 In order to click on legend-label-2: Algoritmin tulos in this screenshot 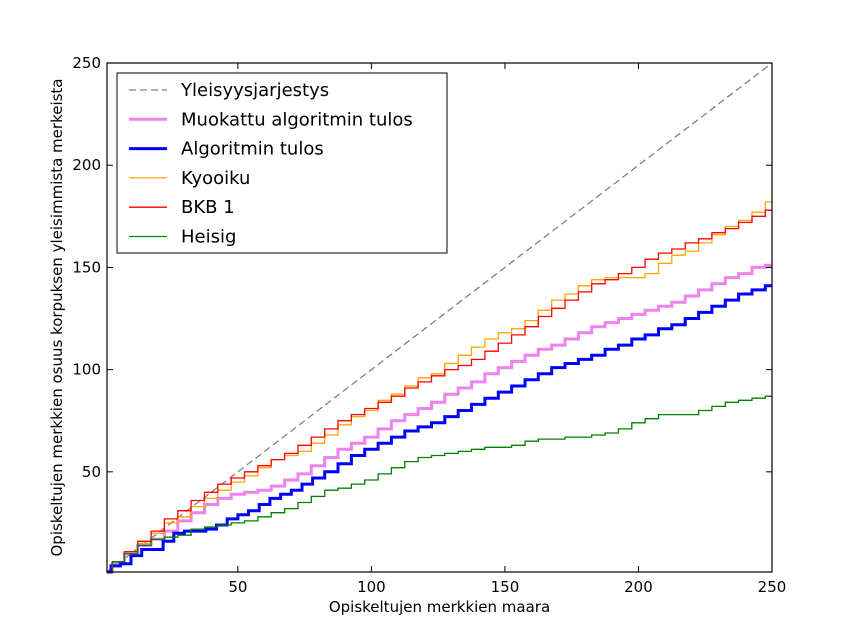, I will do `click(252, 149)`.